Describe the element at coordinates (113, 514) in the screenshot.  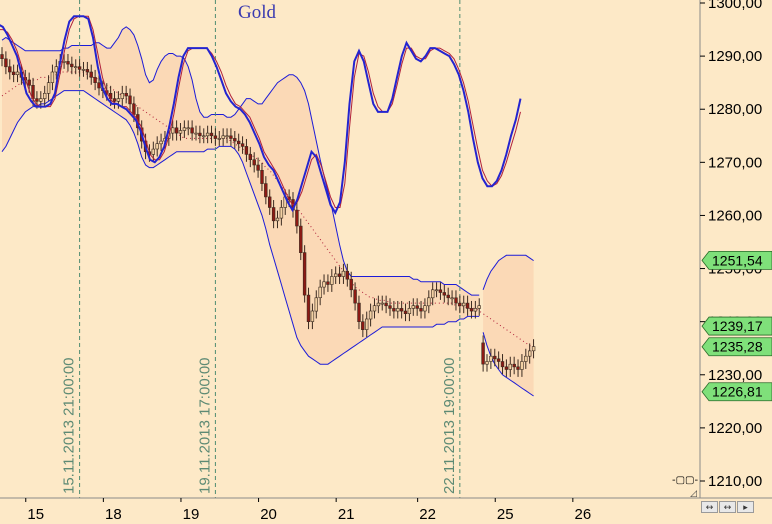
I see `x-tick-label: 18` at that location.